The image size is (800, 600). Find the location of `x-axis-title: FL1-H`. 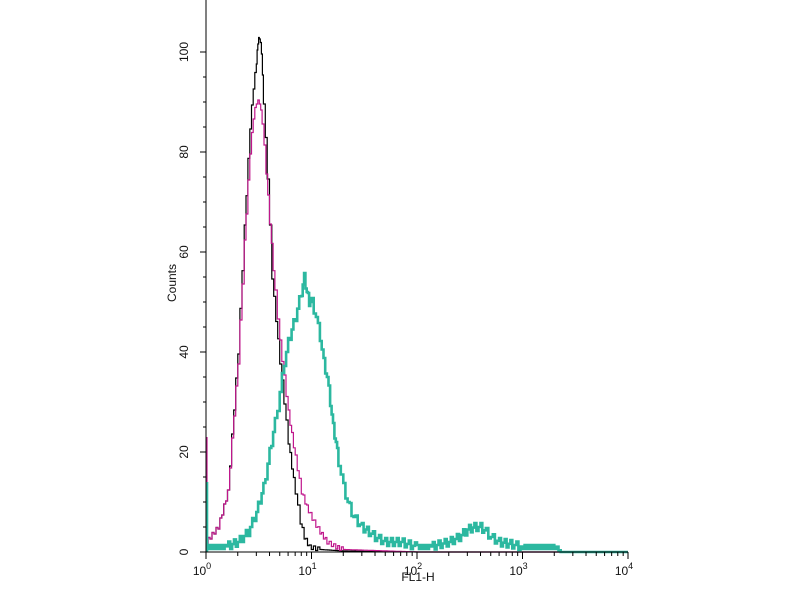

x-axis-title: FL1-H is located at coordinates (417, 577).